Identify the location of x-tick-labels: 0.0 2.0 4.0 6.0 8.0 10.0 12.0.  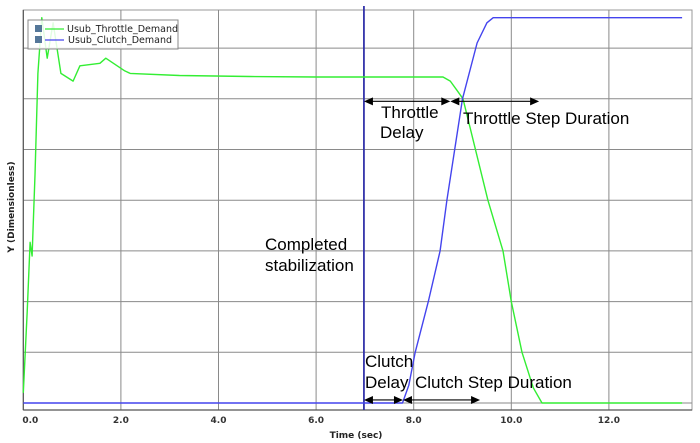
(321, 421).